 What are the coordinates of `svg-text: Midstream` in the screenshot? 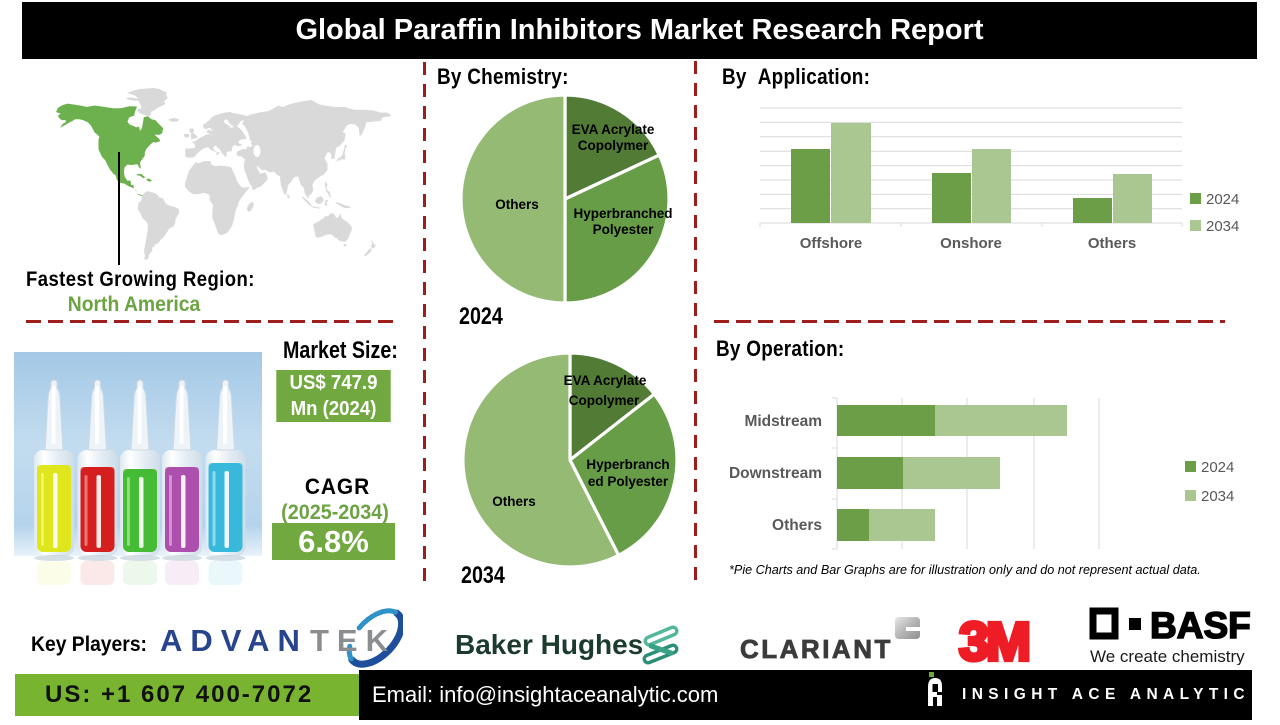 It's located at (783, 421).